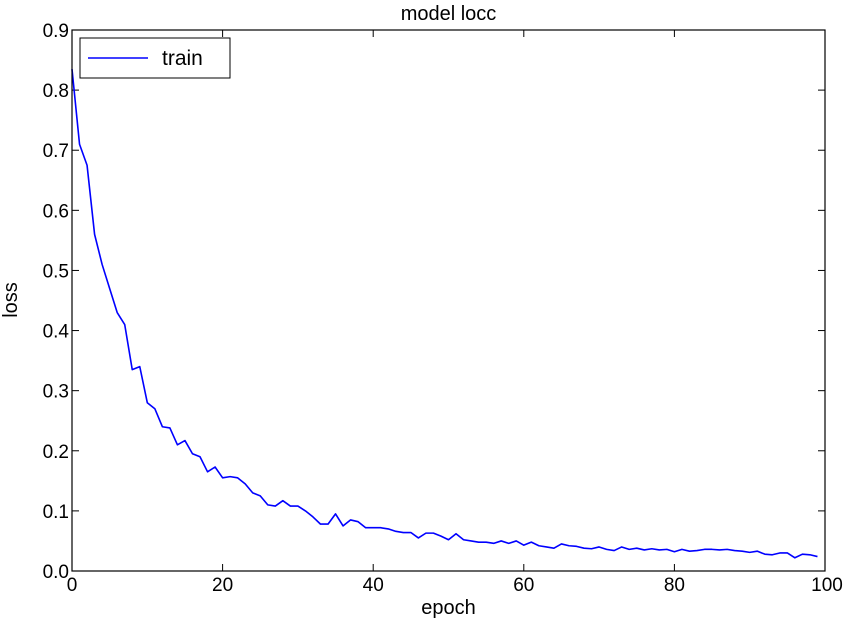  What do you see at coordinates (56, 271) in the screenshot?
I see `y-tick-label: 0.5` at bounding box center [56, 271].